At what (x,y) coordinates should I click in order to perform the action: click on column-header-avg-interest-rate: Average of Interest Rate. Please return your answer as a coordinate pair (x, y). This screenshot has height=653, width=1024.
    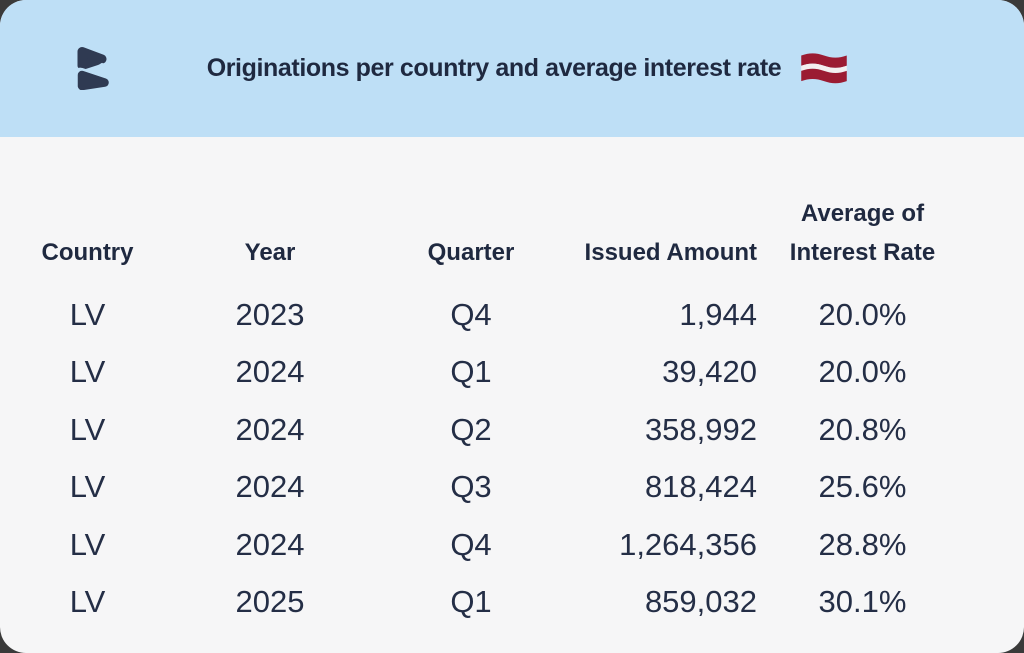
    Looking at the image, I should click on (862, 233).